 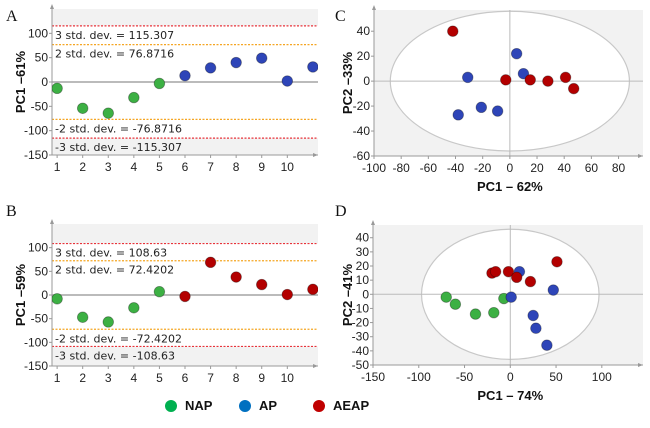 I want to click on std-label: -2 std. dev. = -72.4202, so click(x=118, y=338).